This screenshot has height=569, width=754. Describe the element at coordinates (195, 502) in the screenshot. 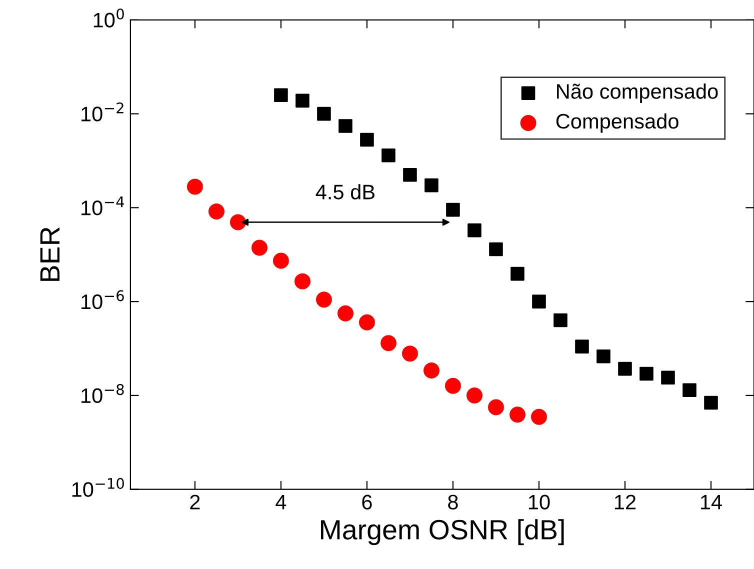

I see `x-tick-label: 2` at that location.